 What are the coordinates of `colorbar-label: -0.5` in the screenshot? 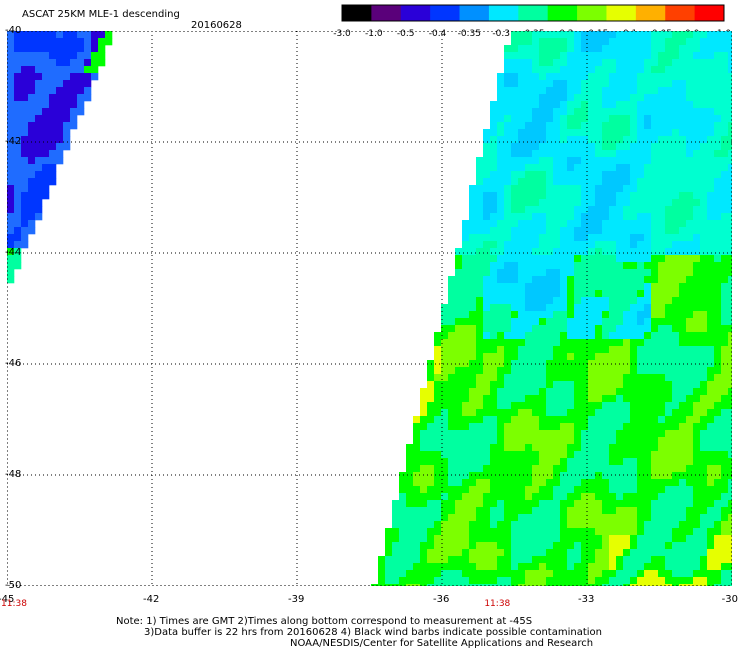 It's located at (406, 34).